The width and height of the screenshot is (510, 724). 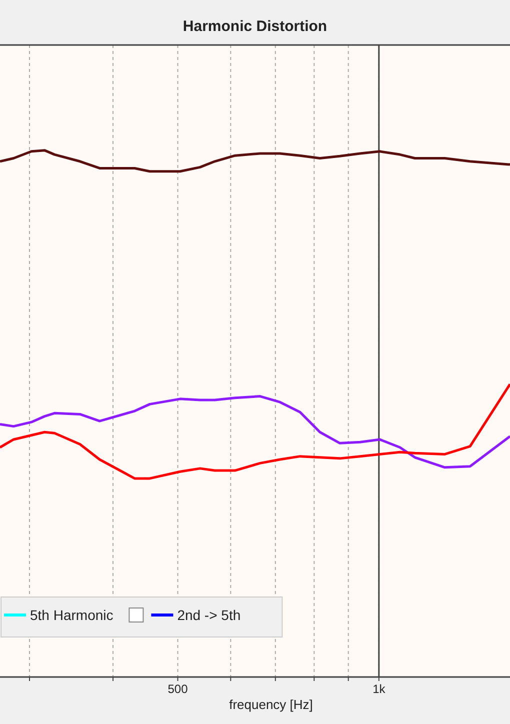 What do you see at coordinates (379, 689) in the screenshot?
I see `x-tick-label: 1k` at bounding box center [379, 689].